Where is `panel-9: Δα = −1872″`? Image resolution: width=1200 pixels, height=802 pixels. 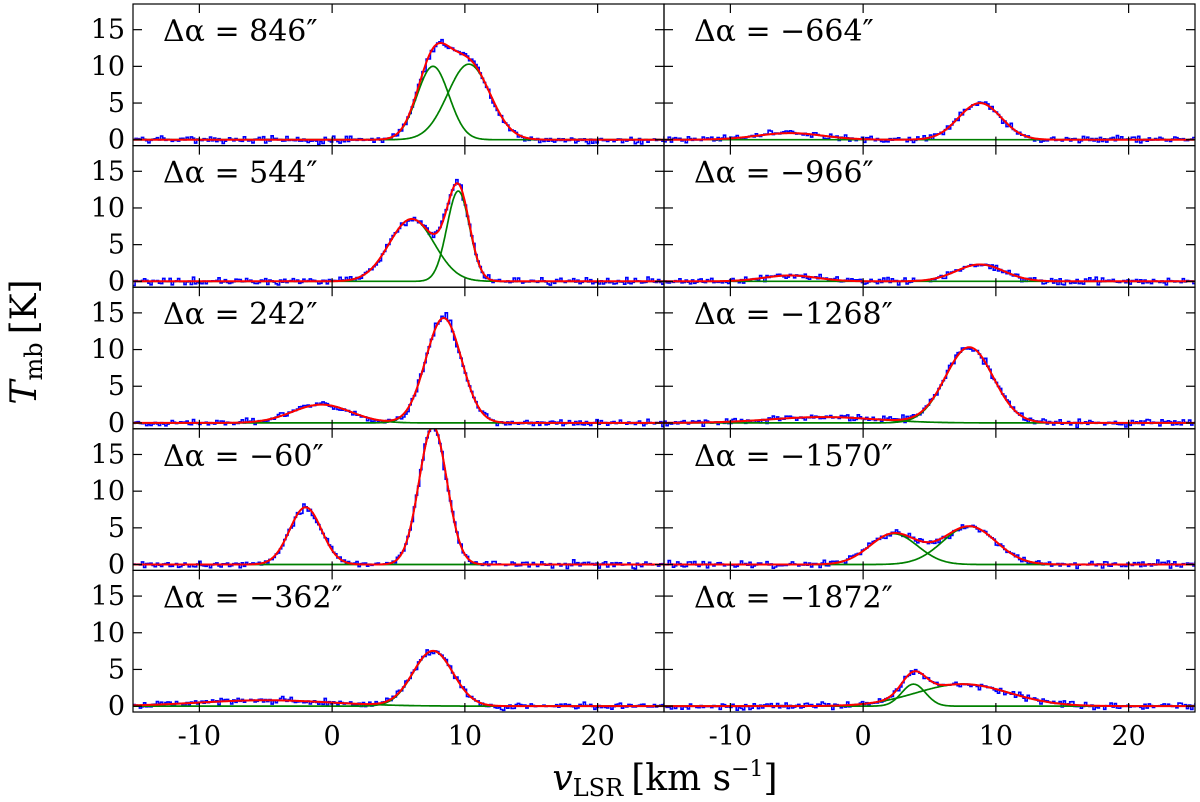
panel-9: Δα = −1872″ is located at coordinates (929, 641).